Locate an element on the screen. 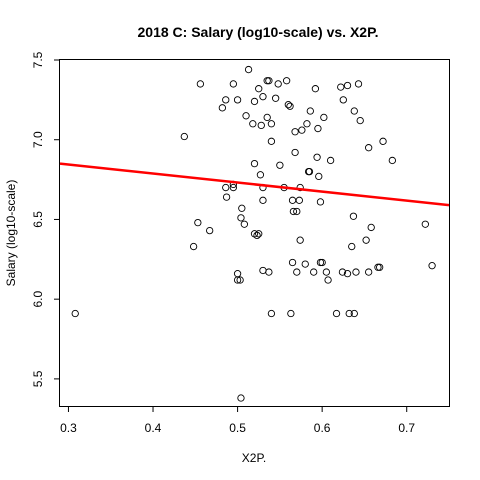  x-axis: 0.3 0.4 0.5 0.6 0.7 is located at coordinates (237, 420).